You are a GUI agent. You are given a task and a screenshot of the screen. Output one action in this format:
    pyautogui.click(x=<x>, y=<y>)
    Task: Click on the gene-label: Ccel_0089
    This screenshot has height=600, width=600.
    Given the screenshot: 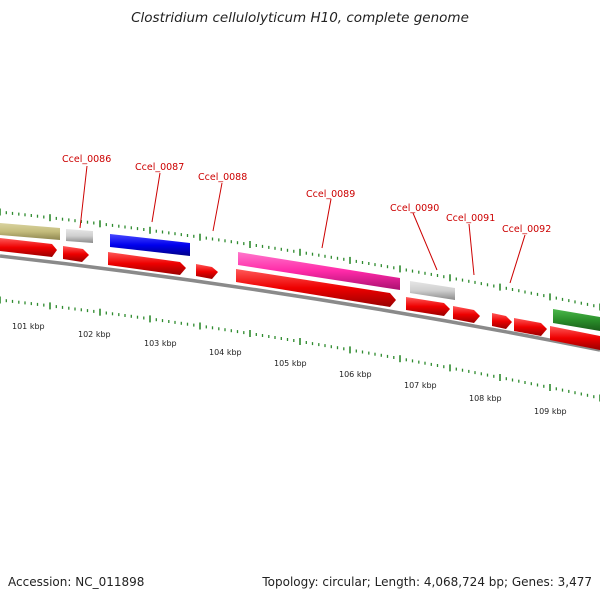 What is the action you would take?
    pyautogui.click(x=330, y=194)
    